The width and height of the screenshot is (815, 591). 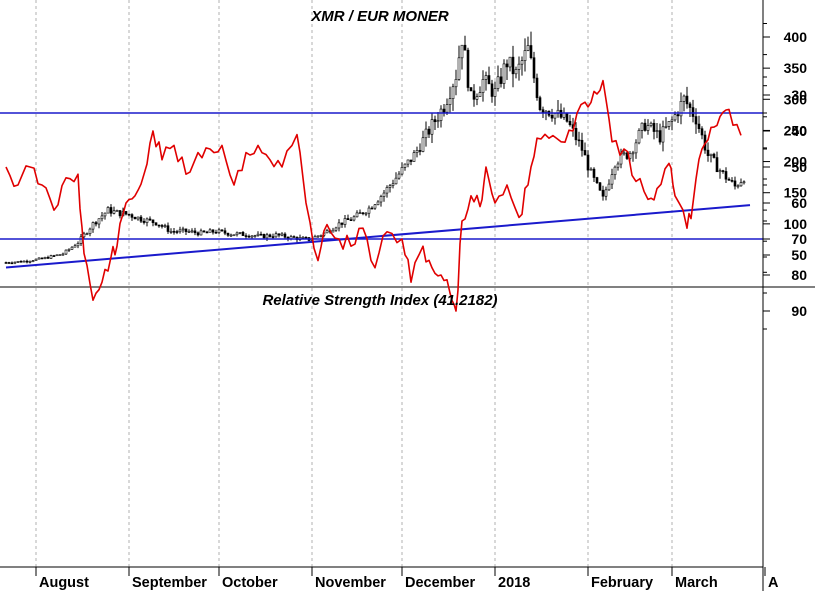 What do you see at coordinates (169, 583) in the screenshot?
I see `month-label: September` at bounding box center [169, 583].